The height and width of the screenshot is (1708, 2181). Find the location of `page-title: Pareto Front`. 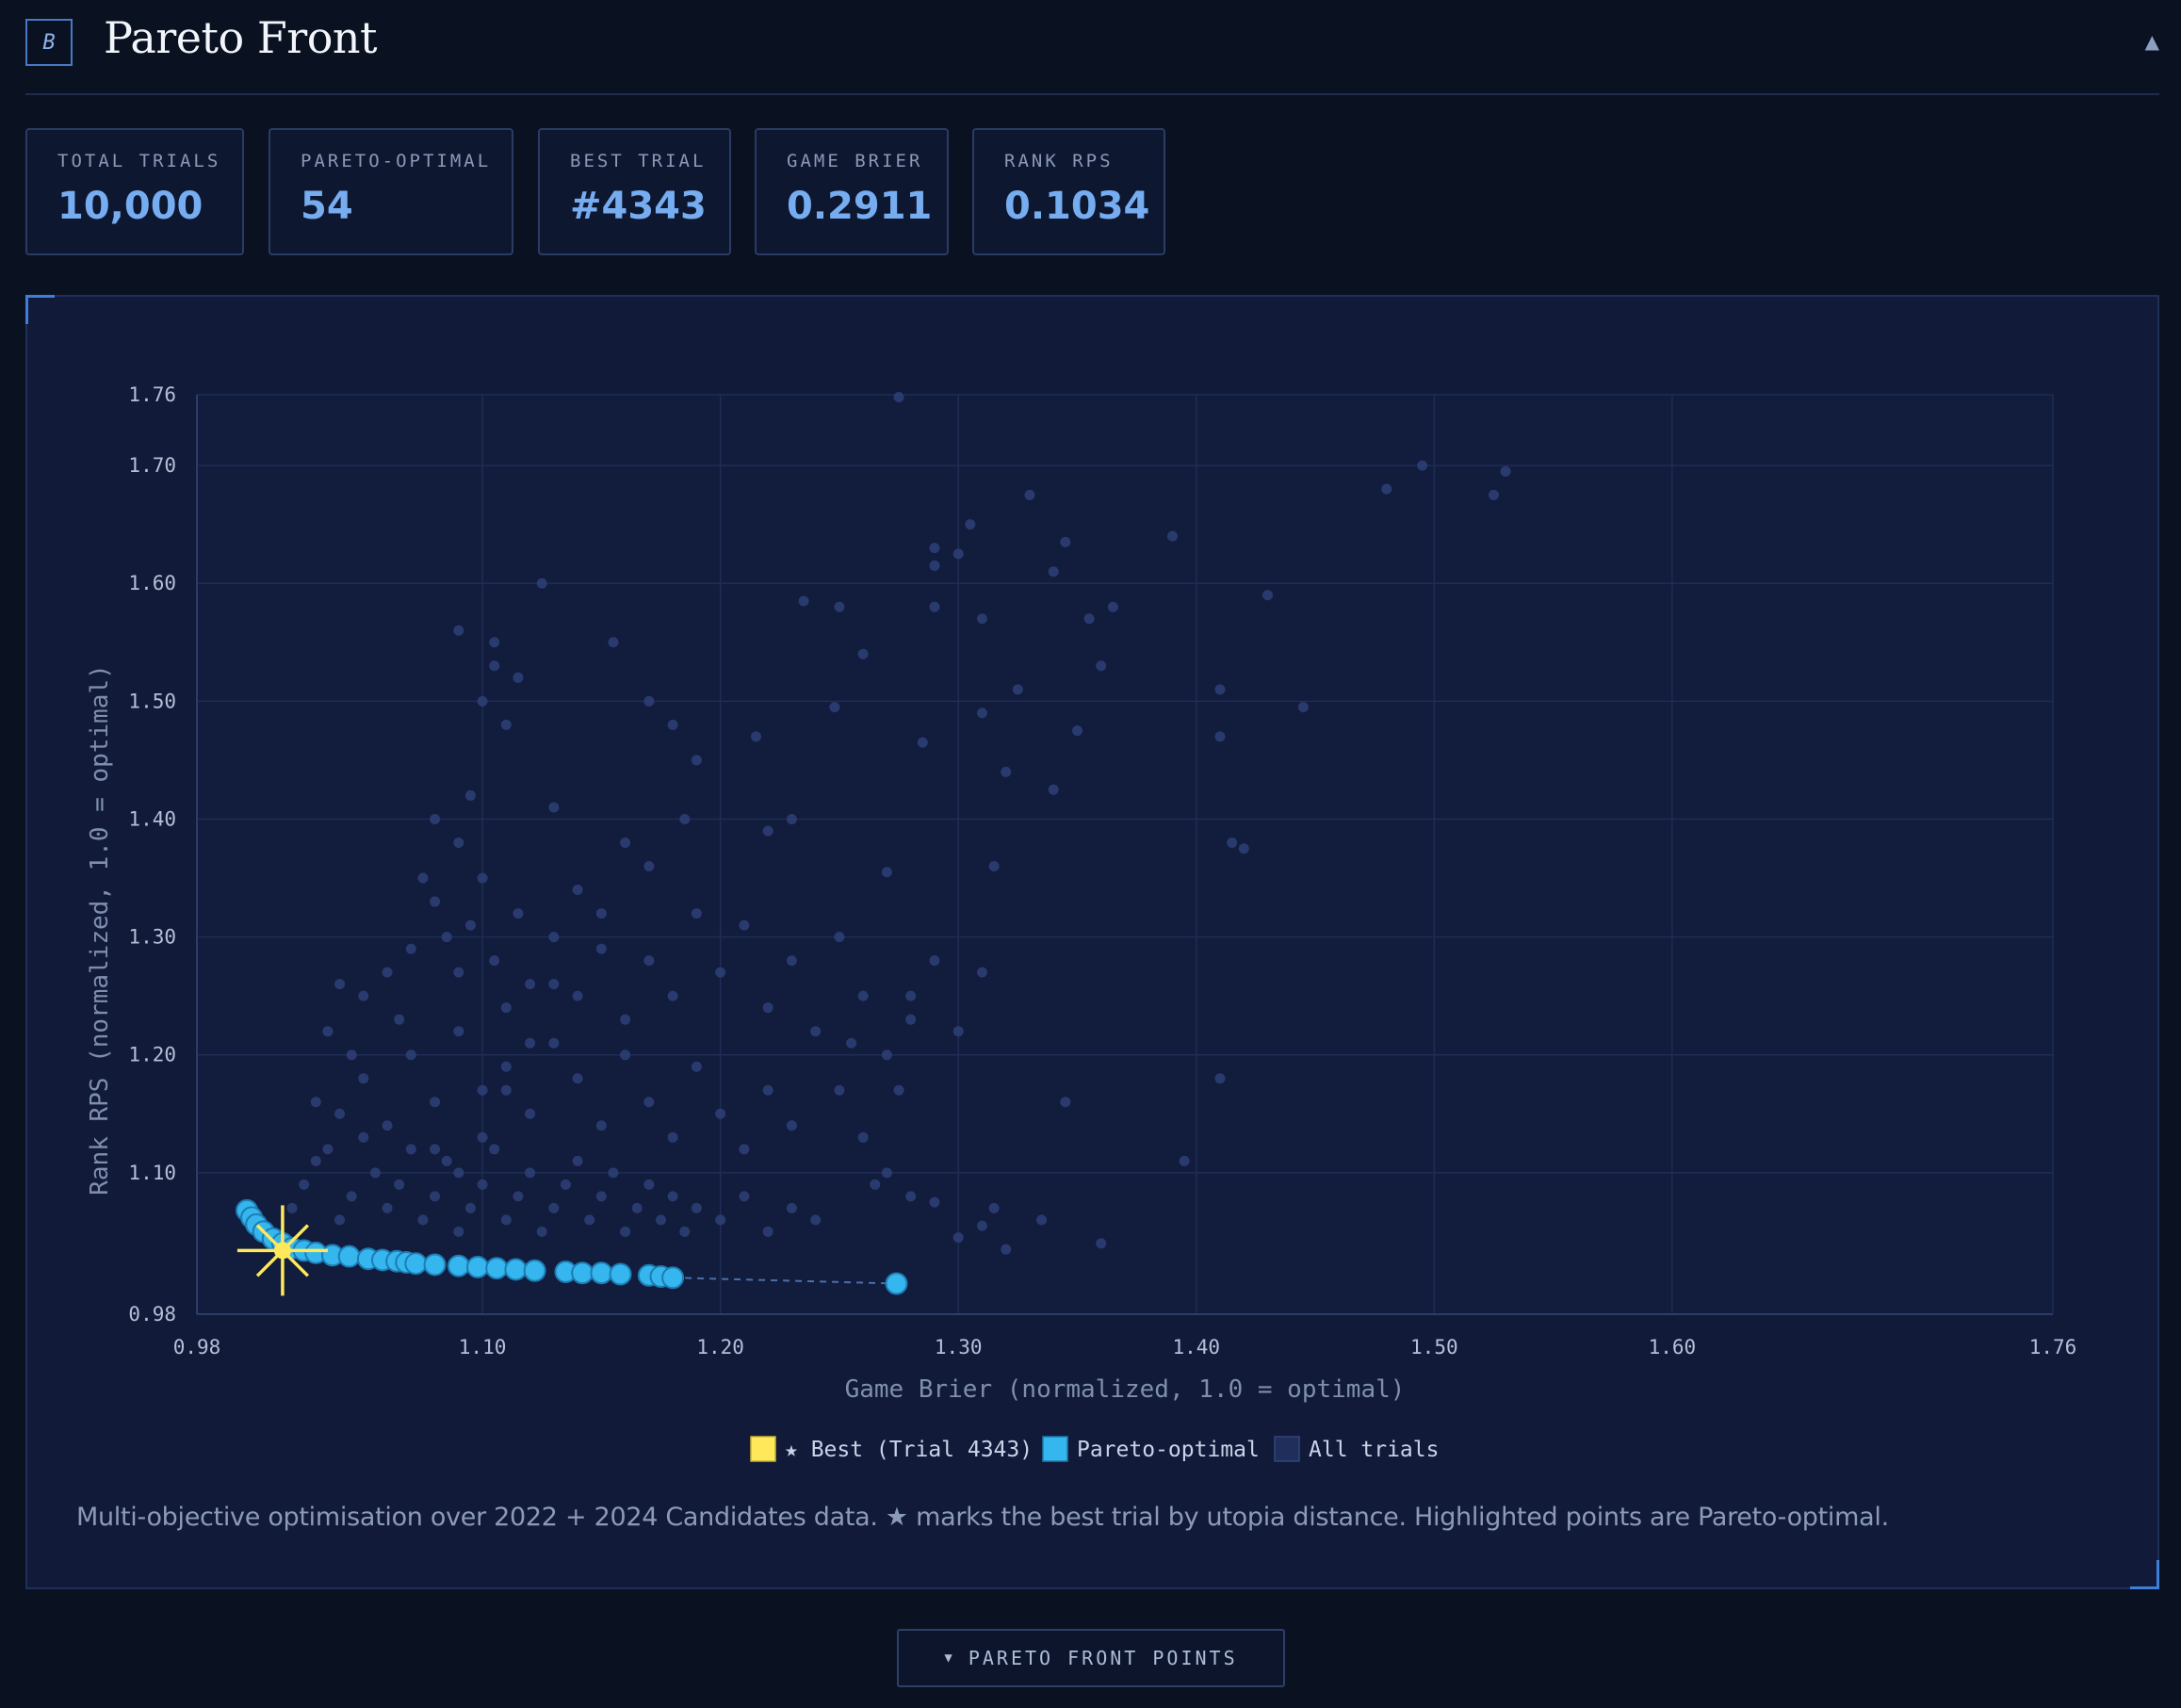

page-title: Pareto Front is located at coordinates (241, 37).